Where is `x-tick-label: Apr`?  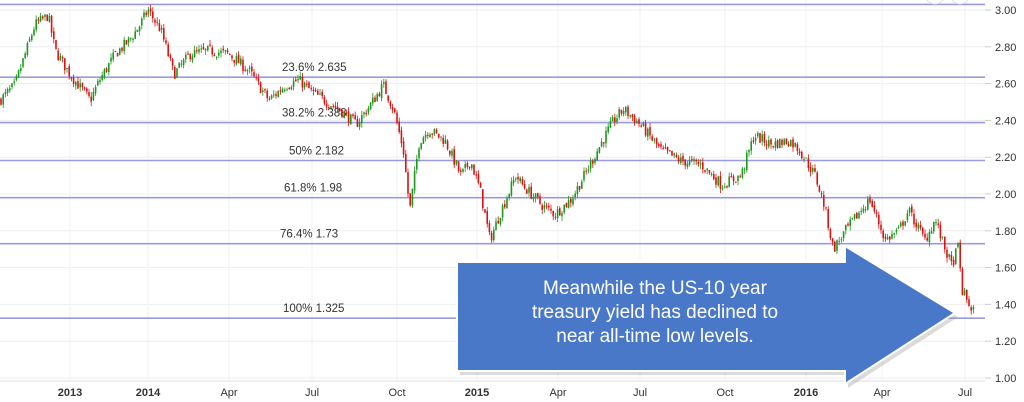 x-tick-label: Apr is located at coordinates (557, 393).